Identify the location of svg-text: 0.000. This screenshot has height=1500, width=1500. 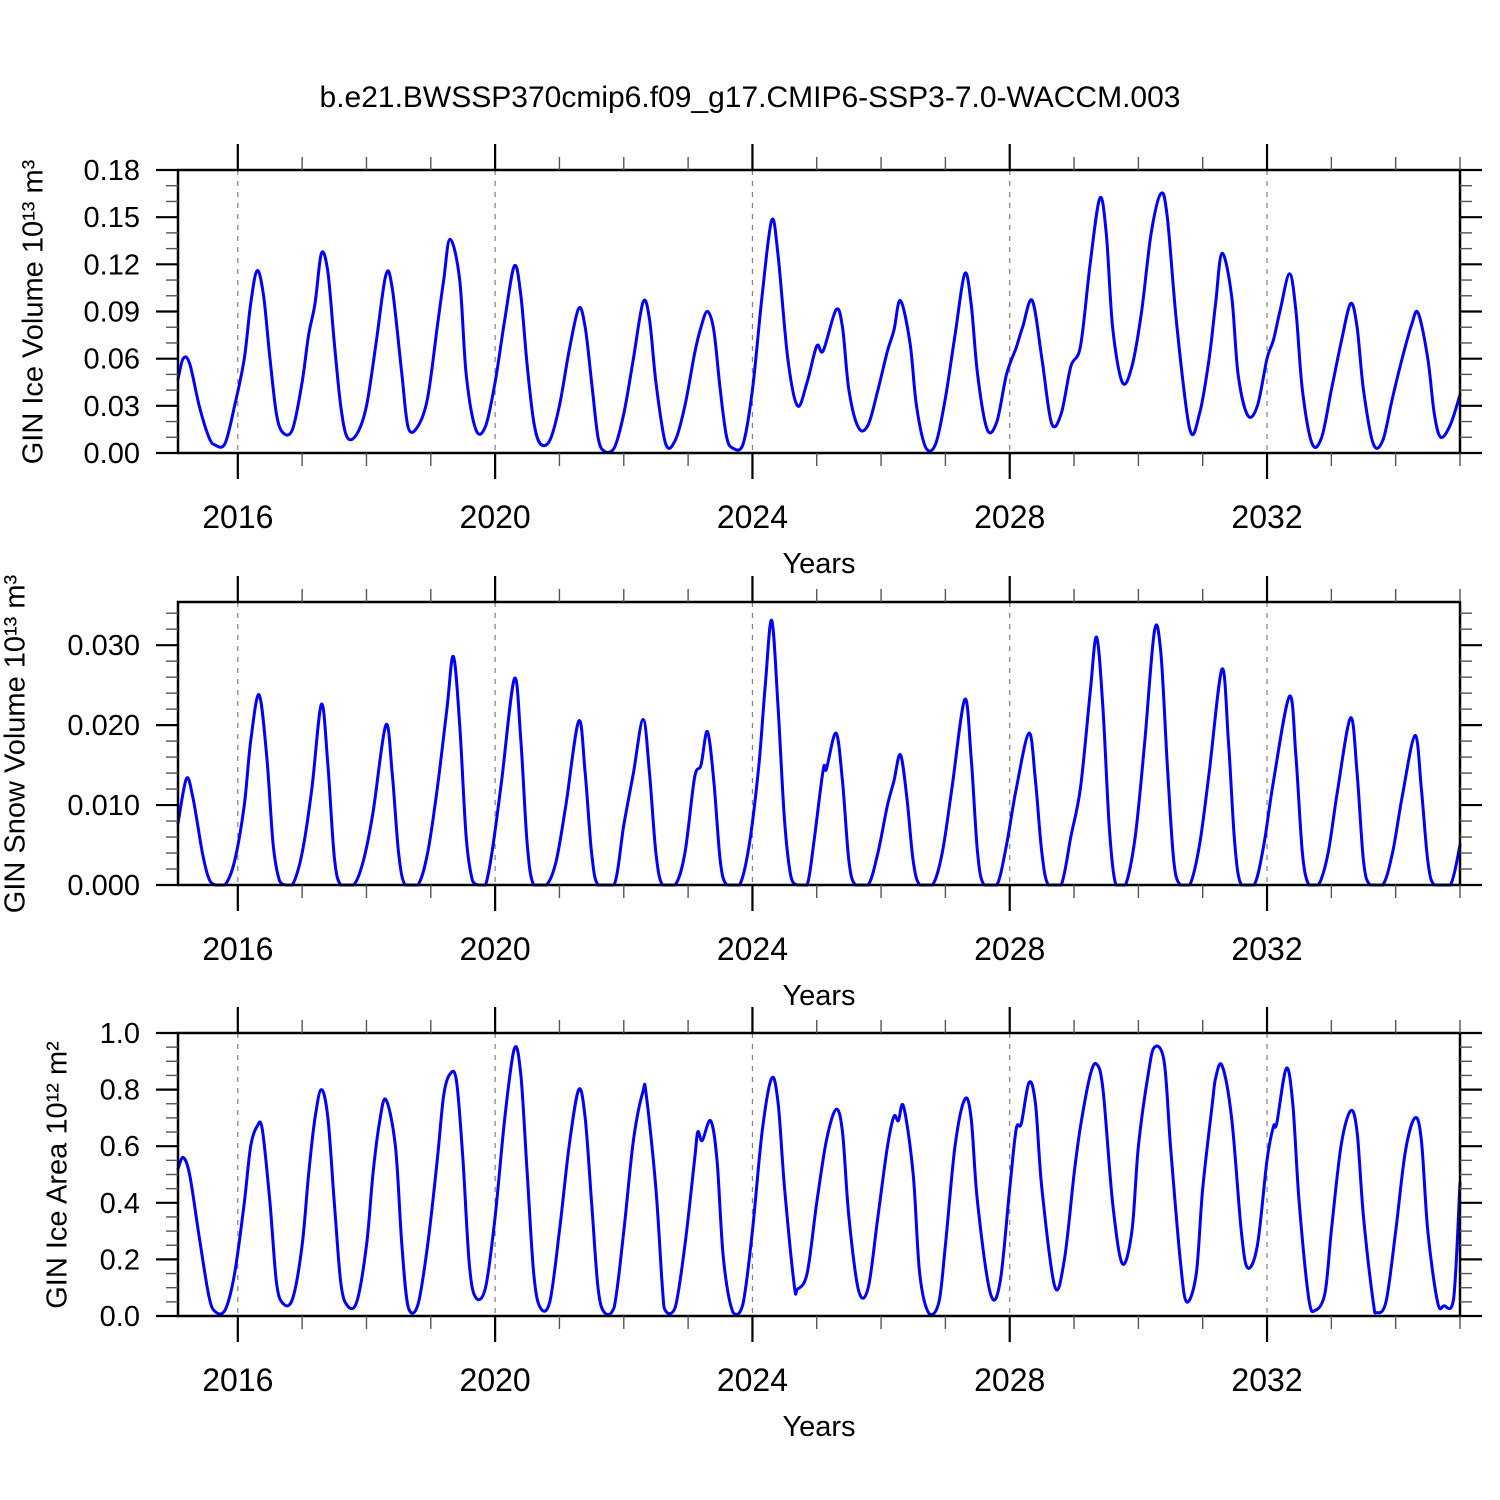
(103, 886).